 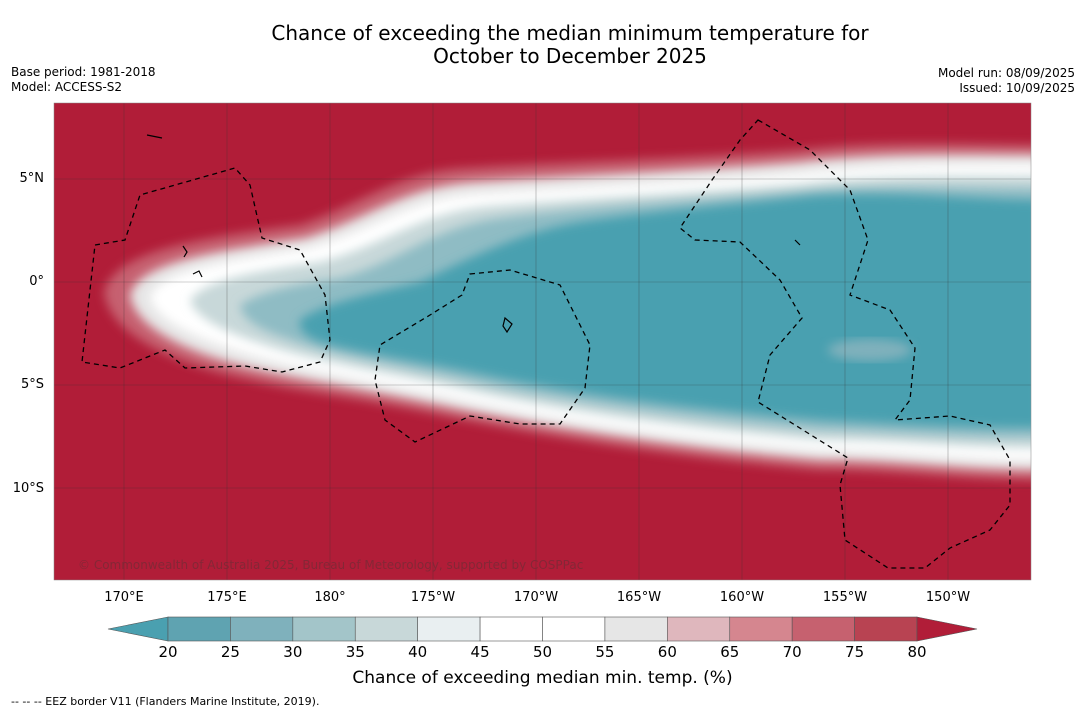 What do you see at coordinates (67, 87) in the screenshot?
I see `model-name: Model: ACCESS-S2` at bounding box center [67, 87].